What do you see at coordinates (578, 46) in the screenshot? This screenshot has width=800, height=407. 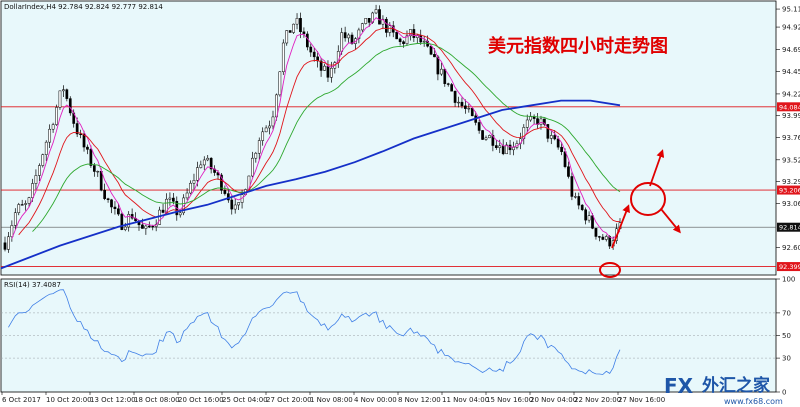 I see `chart-title: 美元指数四小时走势图` at bounding box center [578, 46].